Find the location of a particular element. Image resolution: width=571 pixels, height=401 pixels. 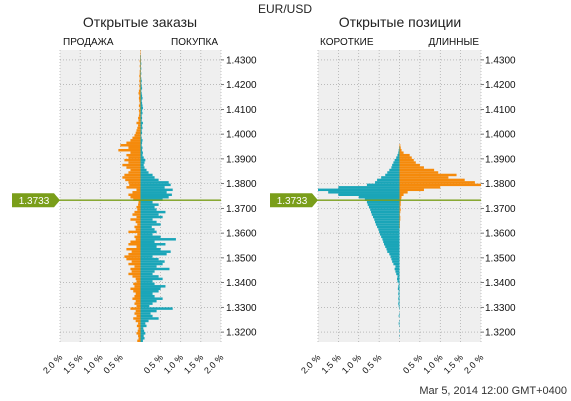

current-price-label: 1.3733 is located at coordinates (34, 201).